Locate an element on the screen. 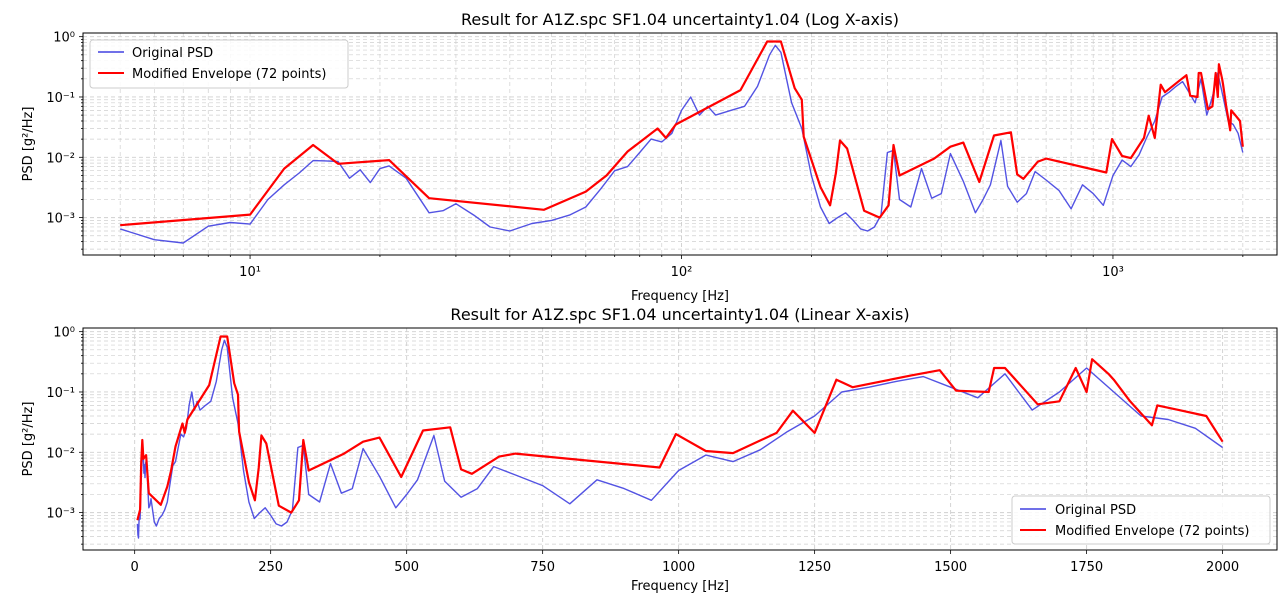 The image size is (1280, 600). x-tick-label: 0 is located at coordinates (135, 567).